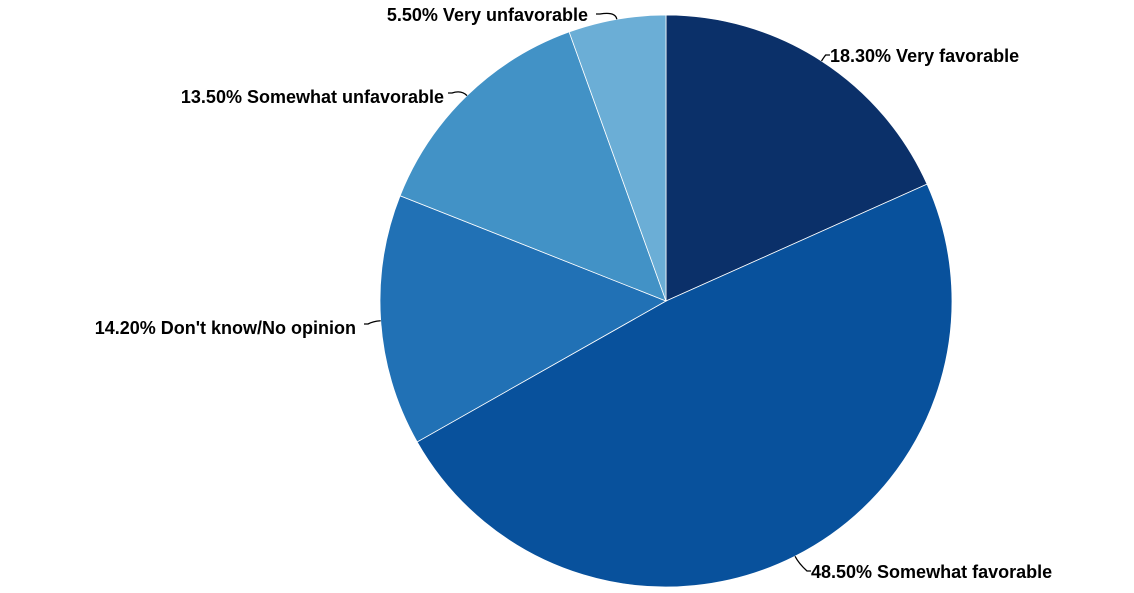  Describe the element at coordinates (931, 572) in the screenshot. I see `data-label-somewhat-favorable: 48.50% Somewhat favorable` at that location.